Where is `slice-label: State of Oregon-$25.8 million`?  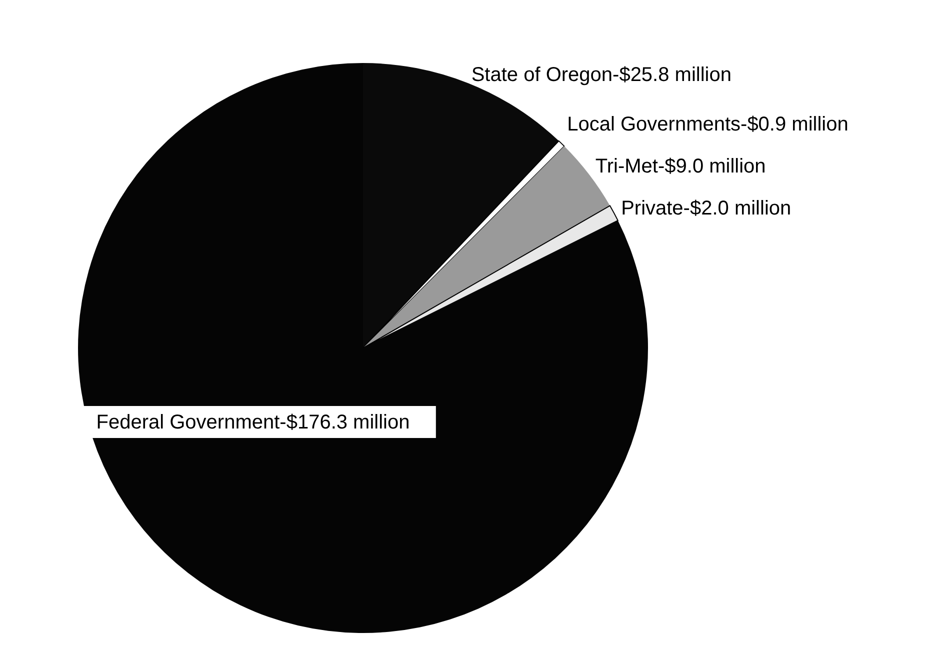
slice-label: State of Oregon-$25.8 million is located at coordinates (601, 75).